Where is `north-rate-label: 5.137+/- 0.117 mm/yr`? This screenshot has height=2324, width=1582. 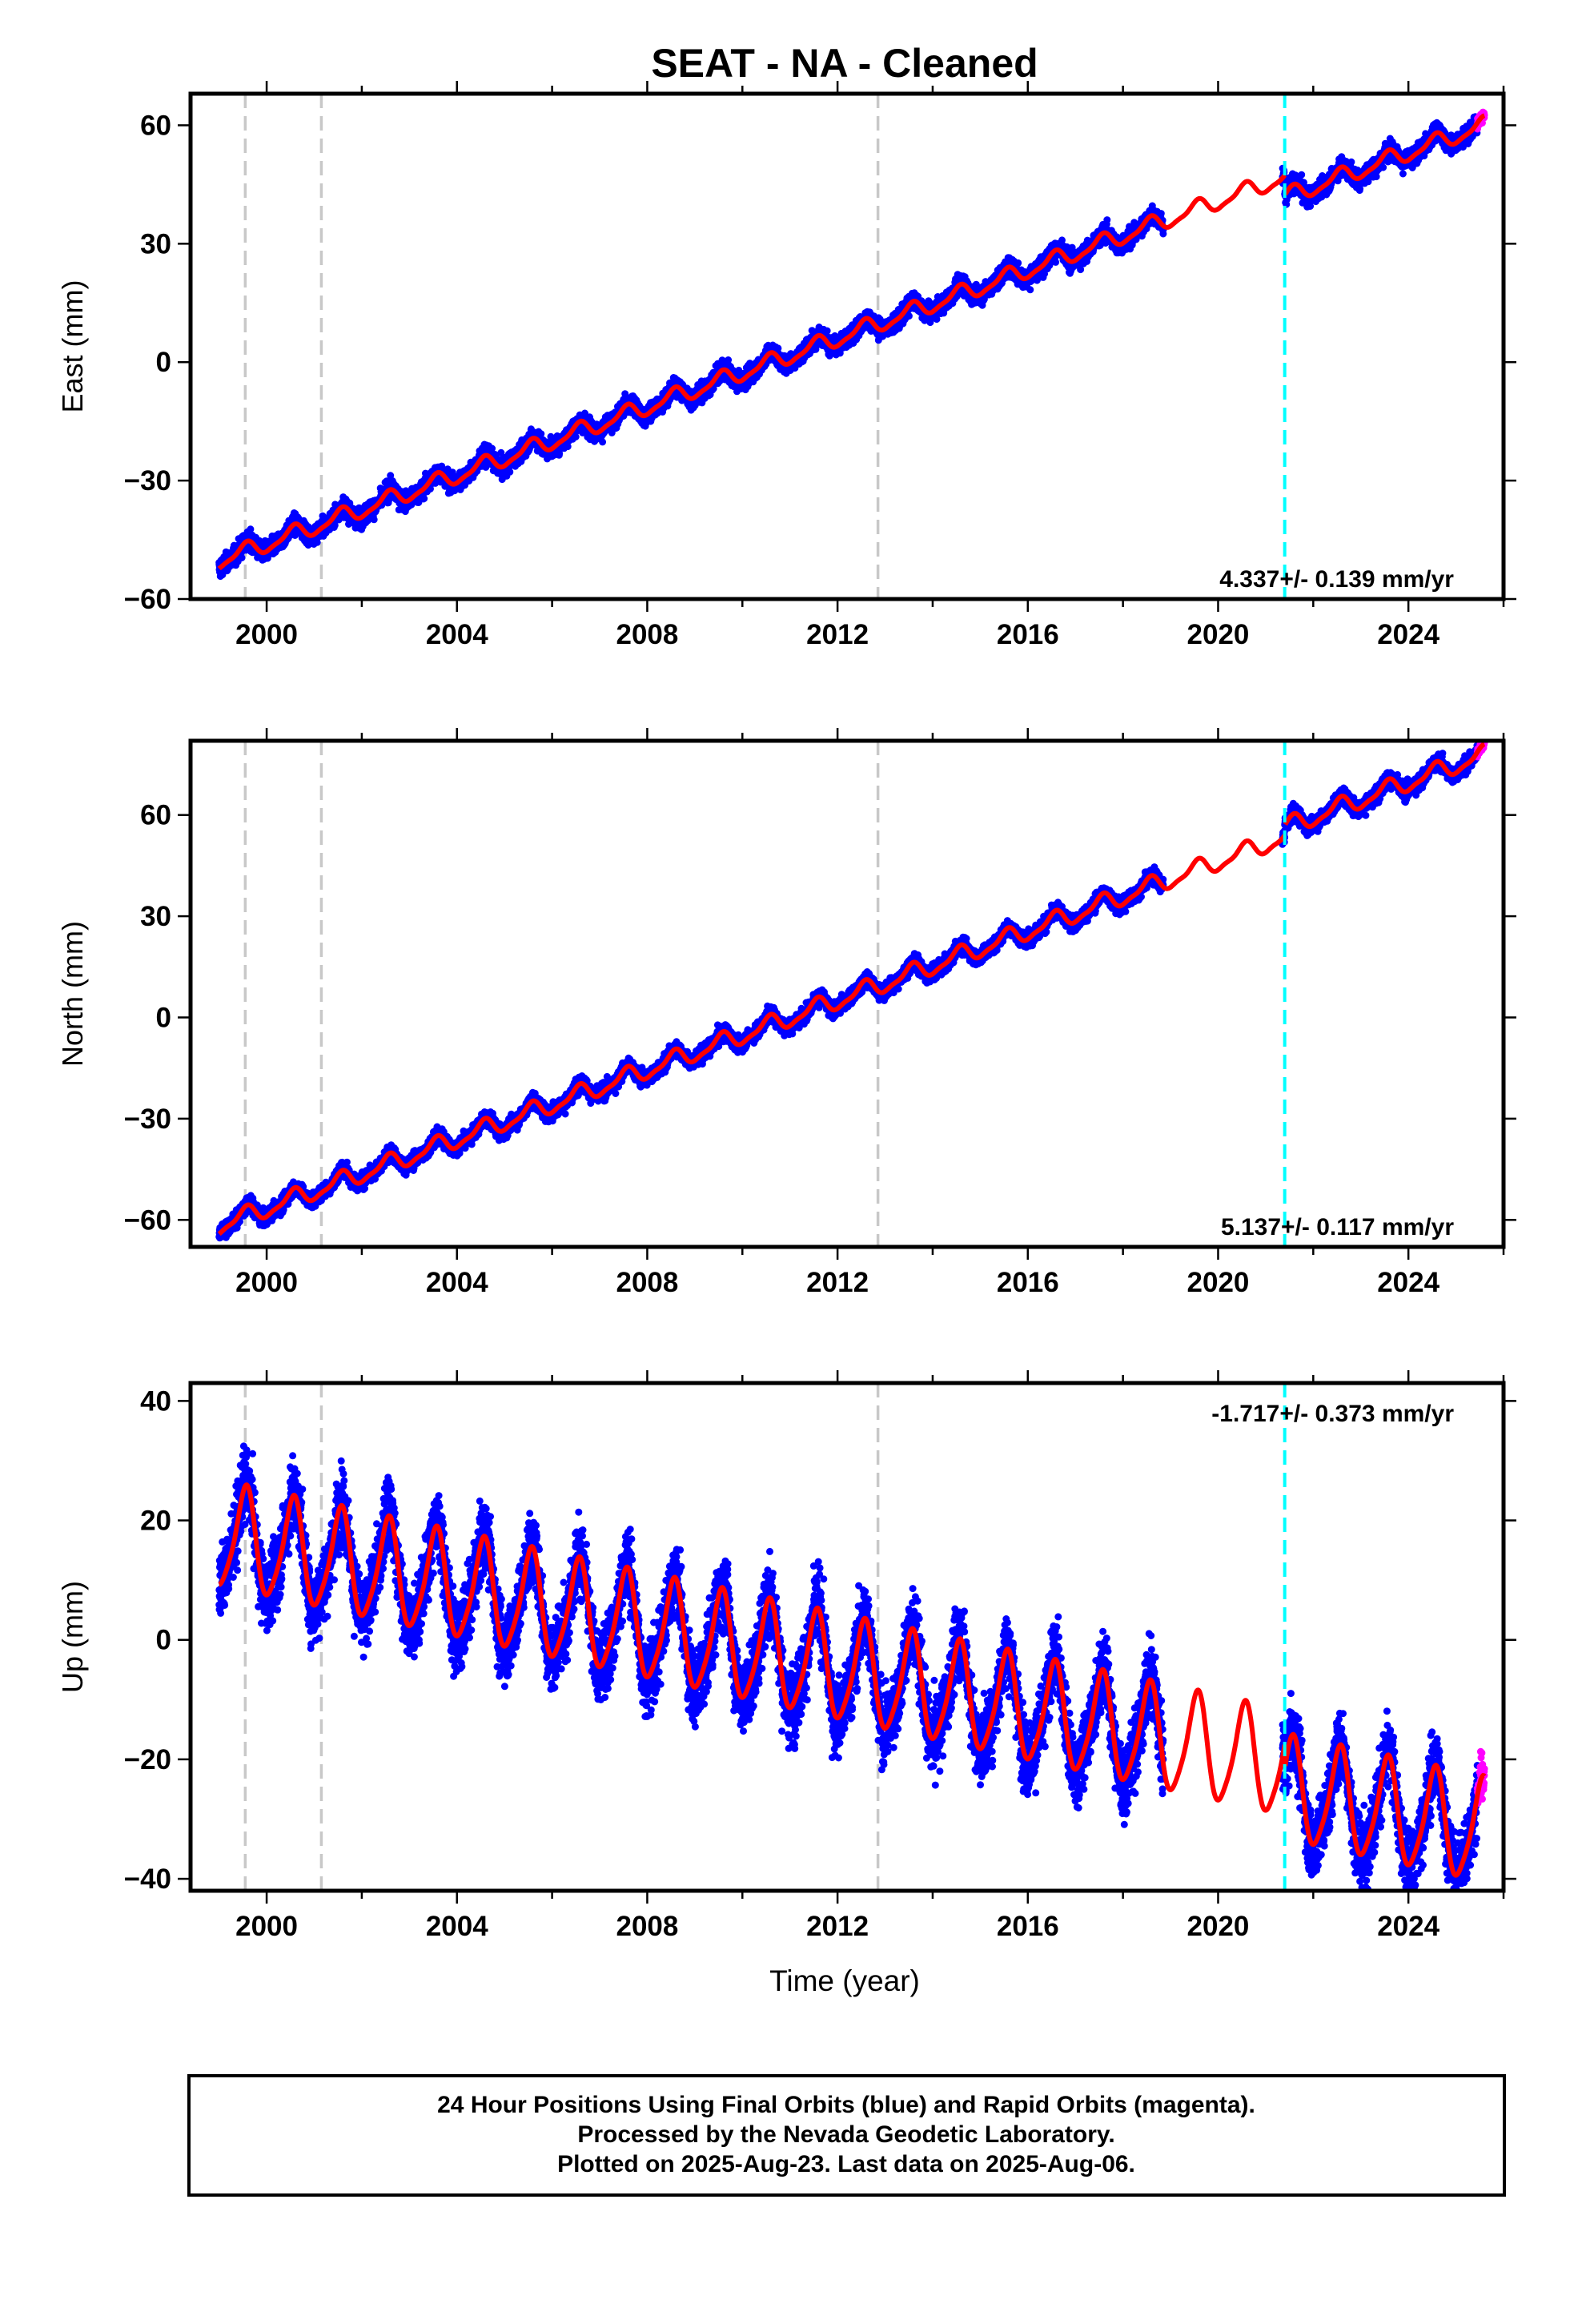 north-rate-label: 5.137+/- 0.117 mm/yr is located at coordinates (1337, 1227).